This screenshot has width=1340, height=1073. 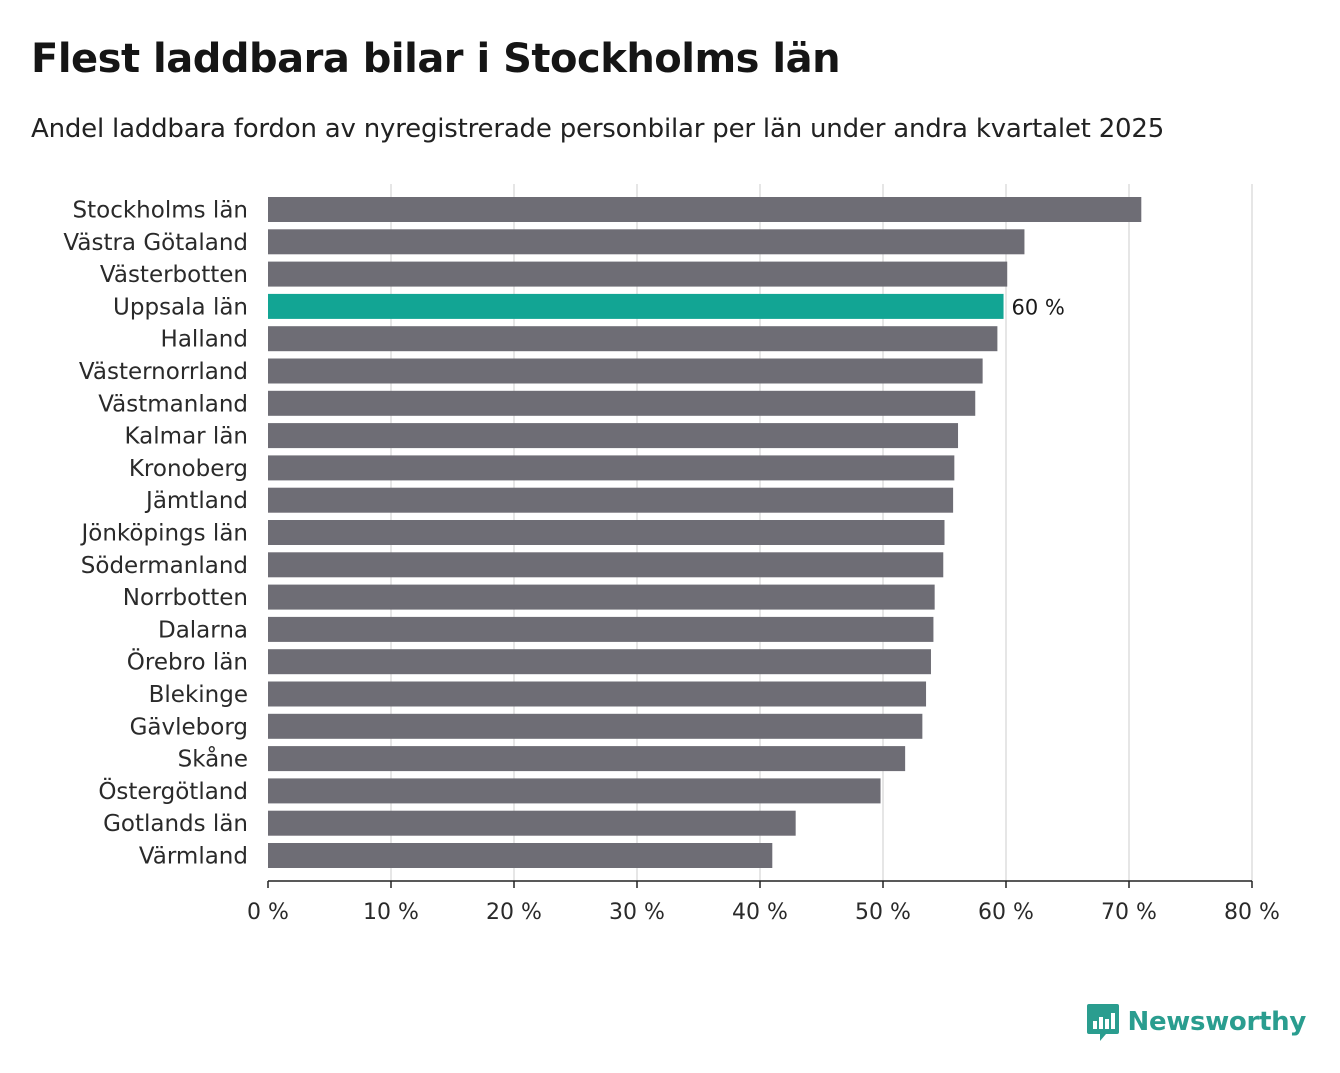 I want to click on category-label: Kronoberg, so click(x=188, y=469).